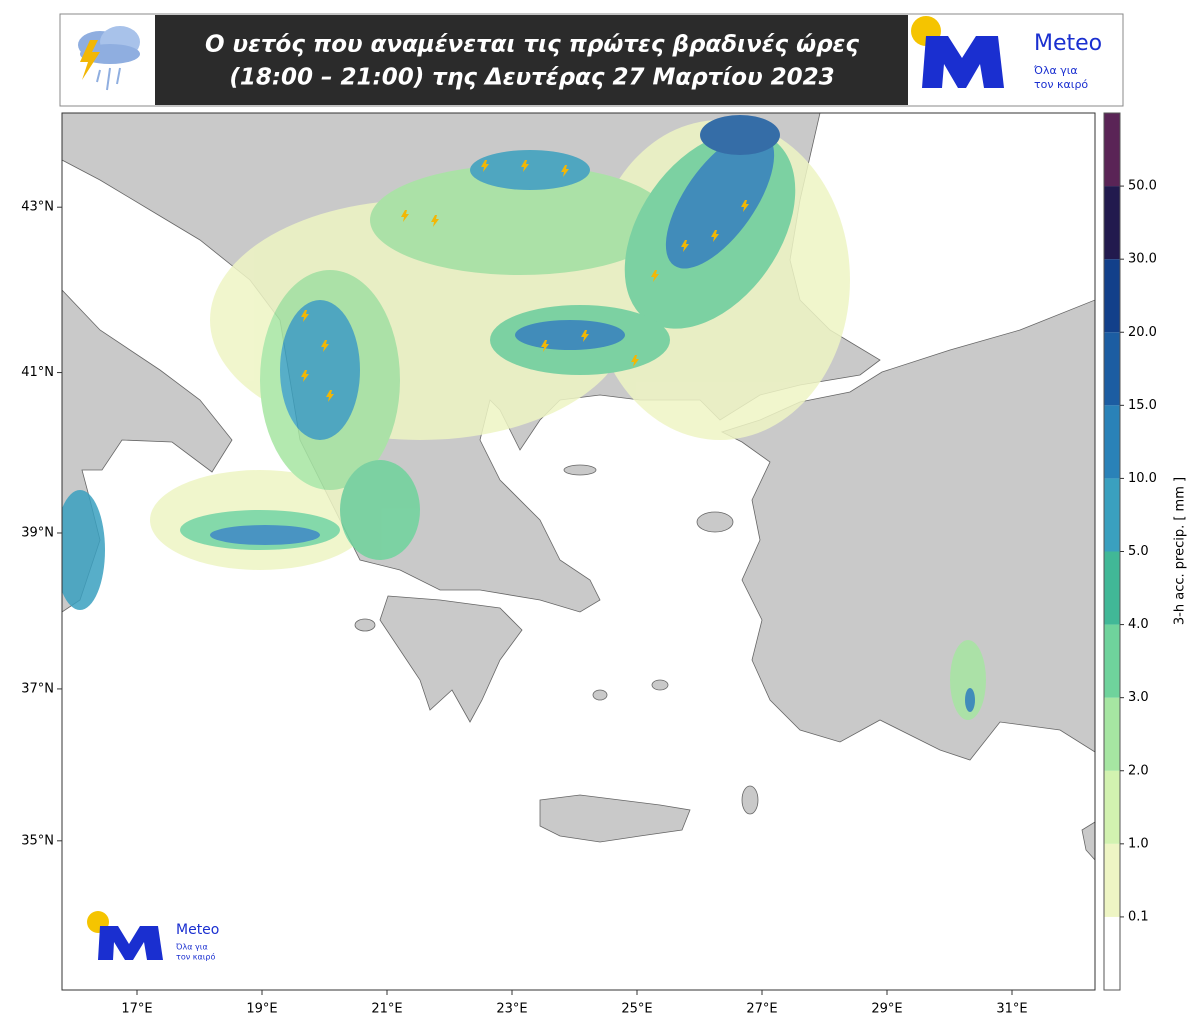 This screenshot has height=1036, width=1200. I want to click on logo-tagline: τον καιρό, so click(1061, 84).